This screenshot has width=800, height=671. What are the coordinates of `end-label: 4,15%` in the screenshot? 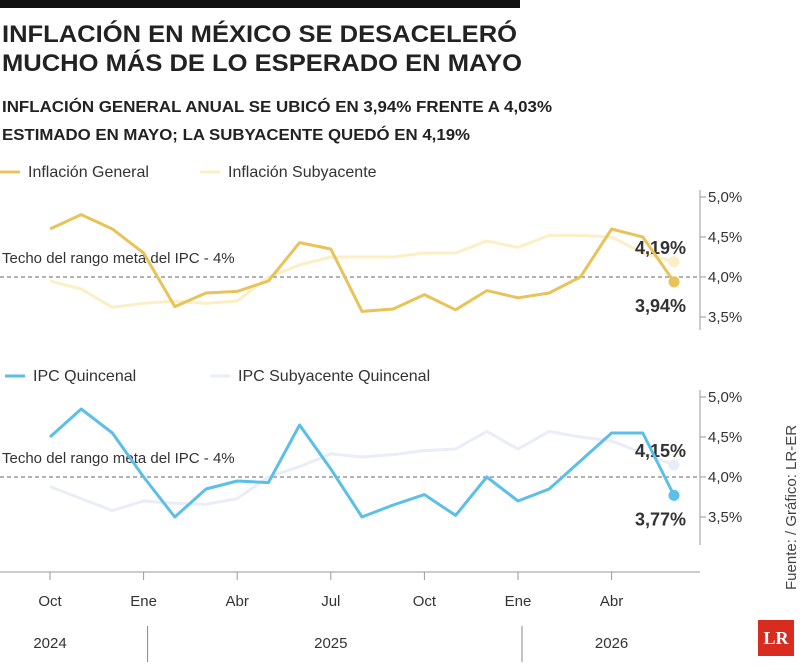 It's located at (660, 451).